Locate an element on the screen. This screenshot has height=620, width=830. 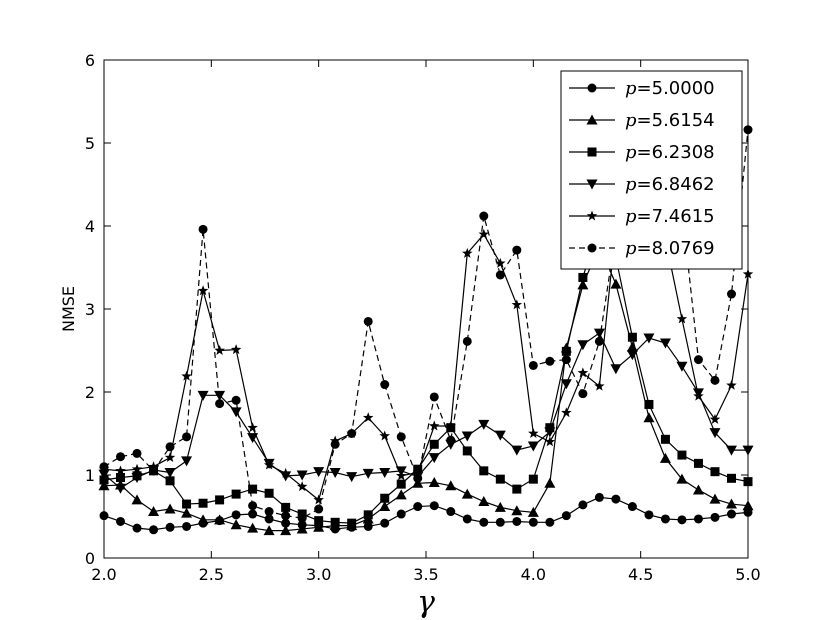
series-1-line is located at coordinates (426, 513).